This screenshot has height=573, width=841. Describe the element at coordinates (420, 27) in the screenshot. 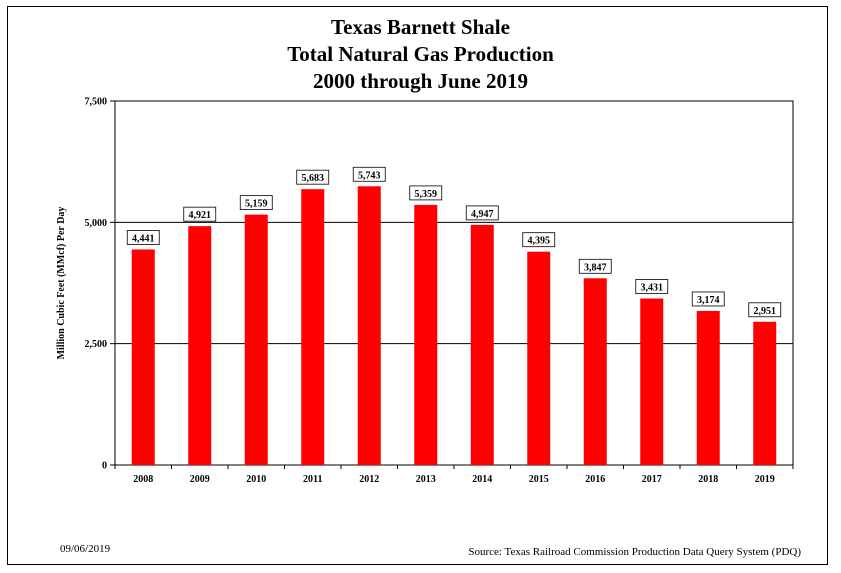

I see `chart-title-line-1: Texas Barnett Shale` at that location.